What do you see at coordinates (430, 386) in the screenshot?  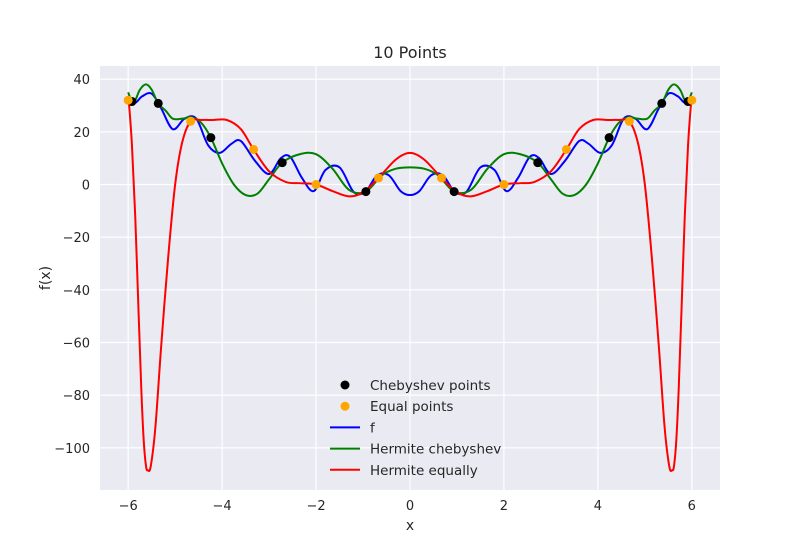 I see `legend-label: Chebyshev points` at bounding box center [430, 386].